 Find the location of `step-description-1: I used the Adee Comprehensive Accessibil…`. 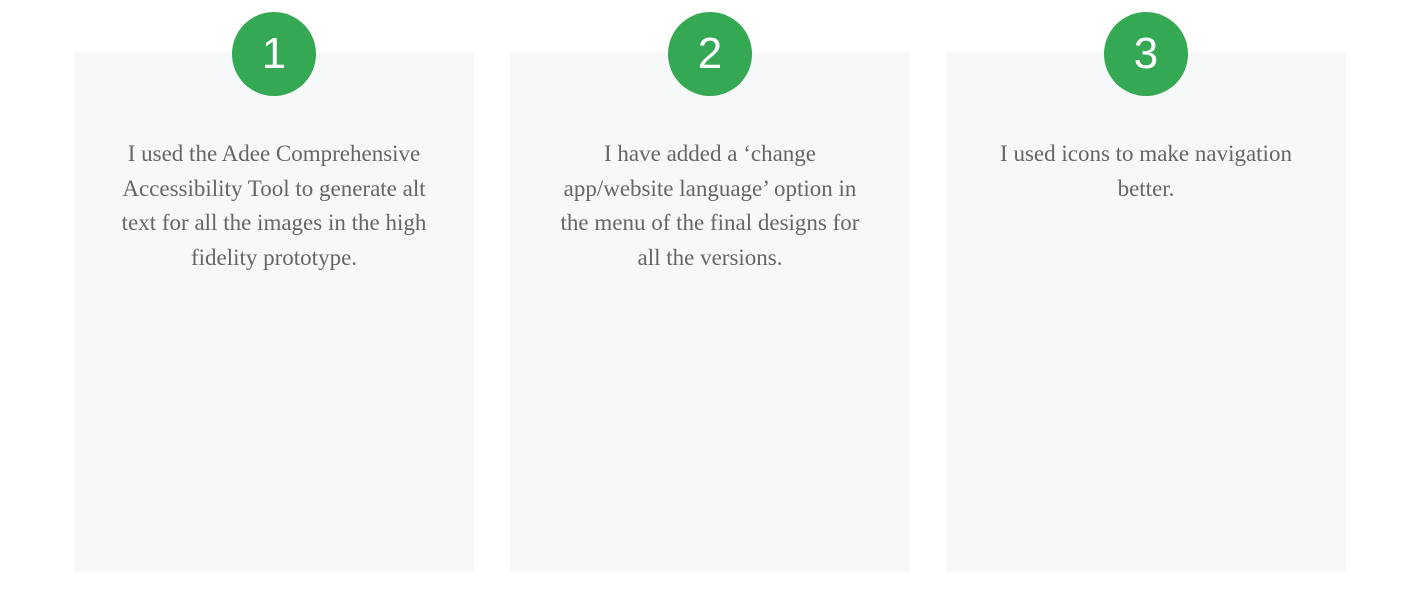

step-description-1: I used the Adee Comprehensive Accessibil… is located at coordinates (274, 205).